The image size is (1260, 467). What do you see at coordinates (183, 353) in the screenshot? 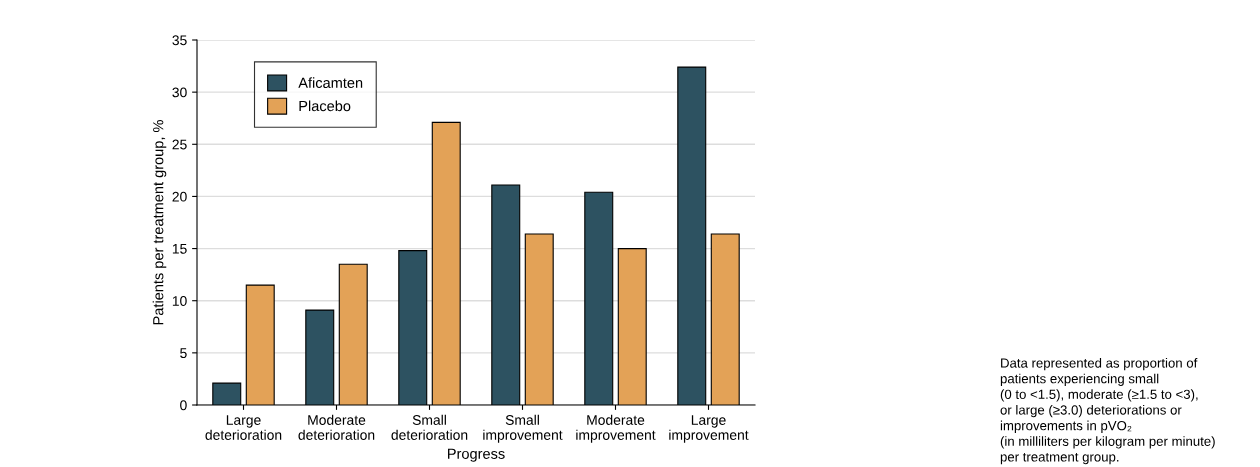
I see `y-tick-label: 5` at bounding box center [183, 353].